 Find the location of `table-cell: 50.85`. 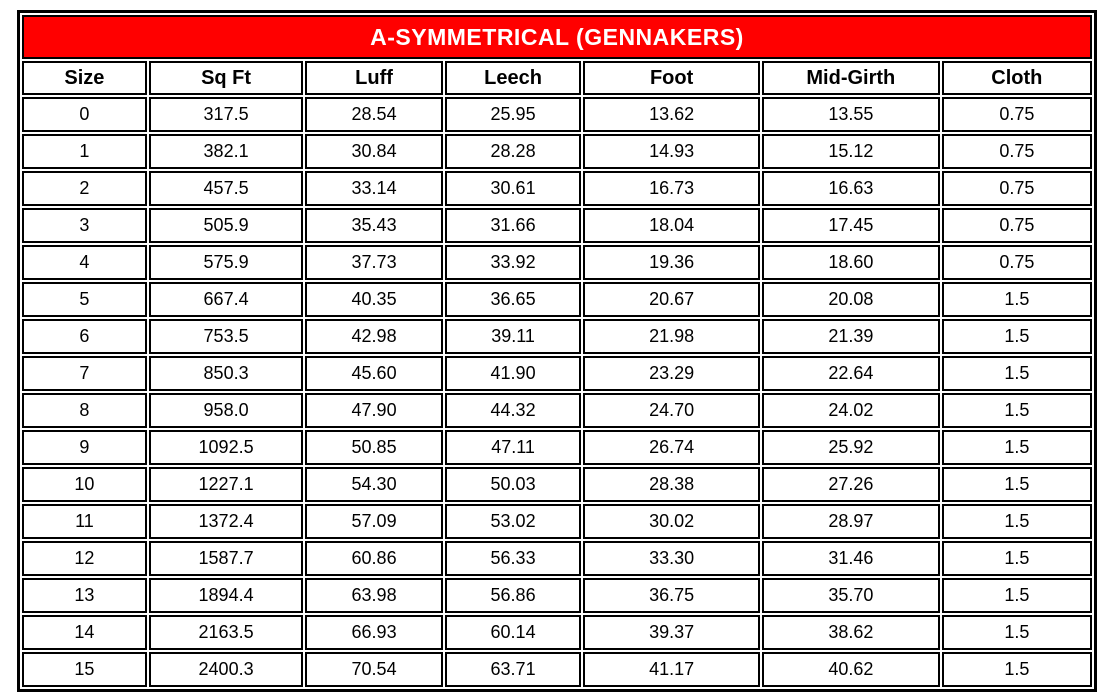

table-cell: 50.85 is located at coordinates (374, 447).